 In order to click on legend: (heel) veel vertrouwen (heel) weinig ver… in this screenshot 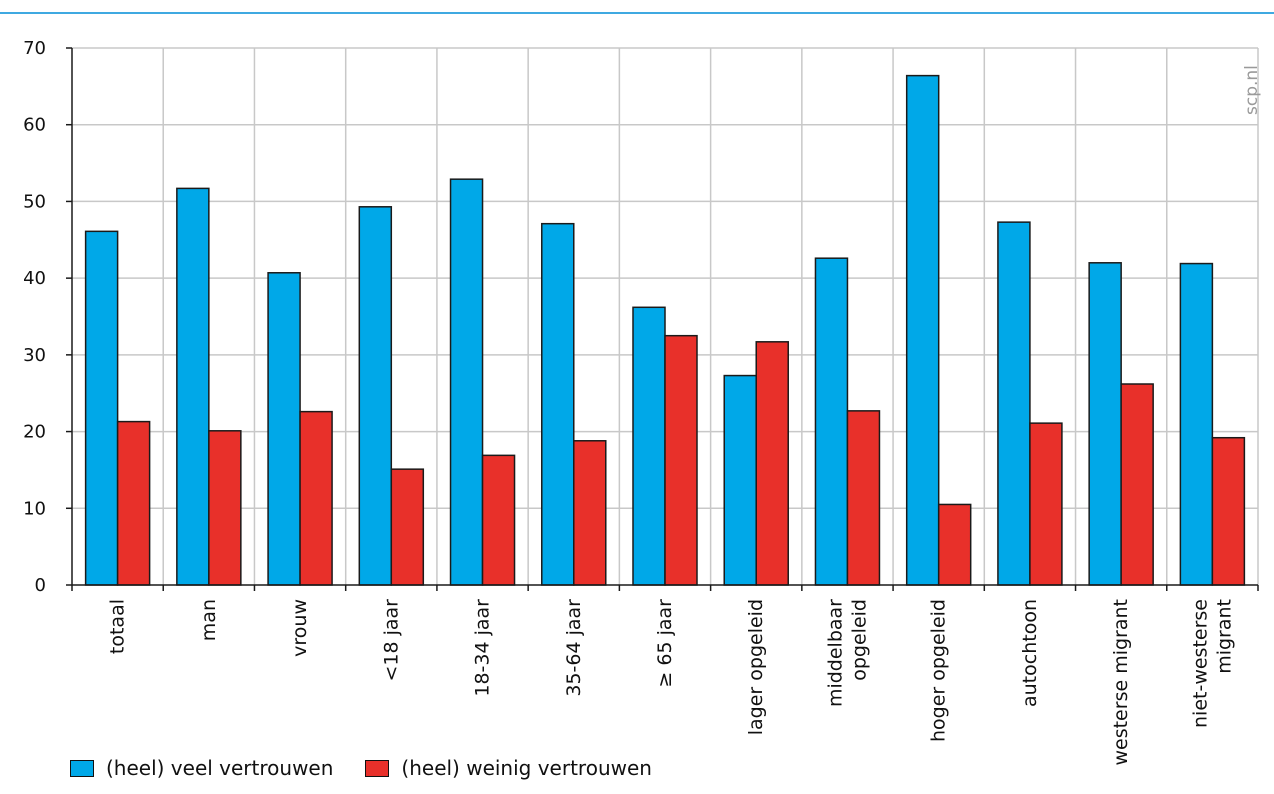, I will do `click(377, 768)`.